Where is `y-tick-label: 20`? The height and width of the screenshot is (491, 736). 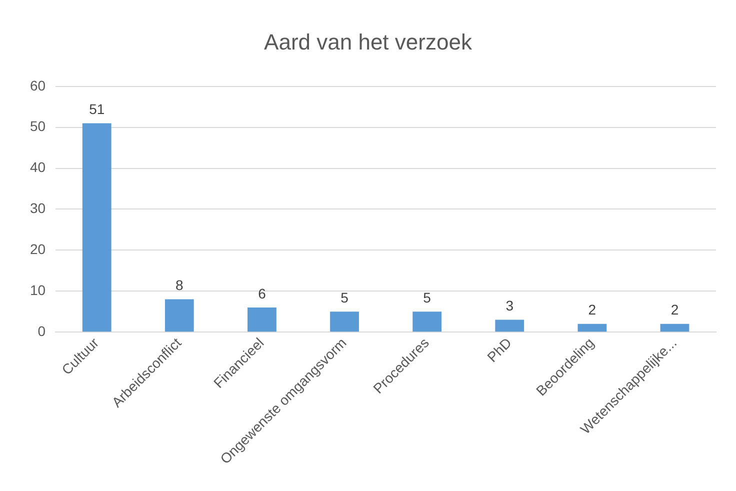
y-tick-label: 20 is located at coordinates (38, 249).